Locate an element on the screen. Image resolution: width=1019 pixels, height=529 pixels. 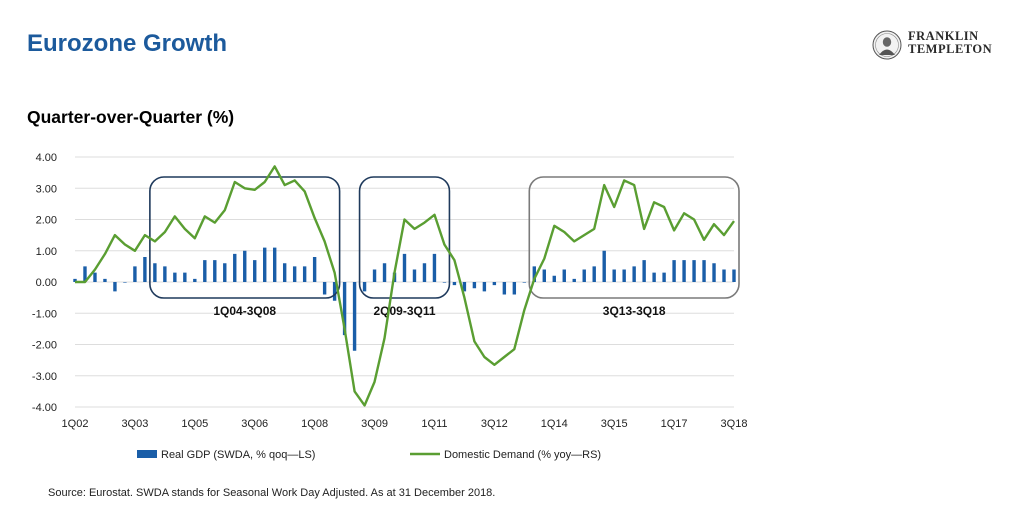
franklin-templeton-logo: FRANKLIN TEMPLETON is located at coordinates (937, 45).